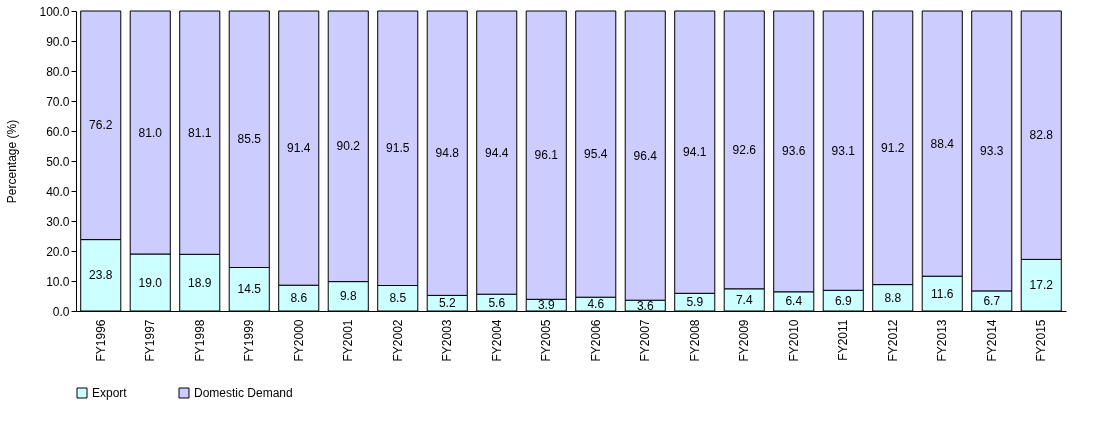 This screenshot has width=1101, height=439. Describe the element at coordinates (942, 143) in the screenshot. I see `data-label: 88.4` at that location.